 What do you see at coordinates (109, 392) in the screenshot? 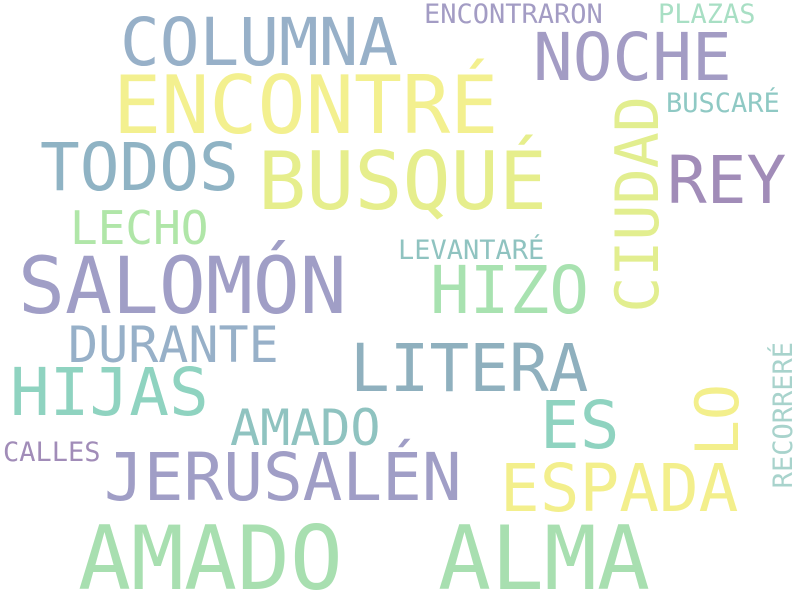
I see `word-hijas: HIJAS` at bounding box center [109, 392].